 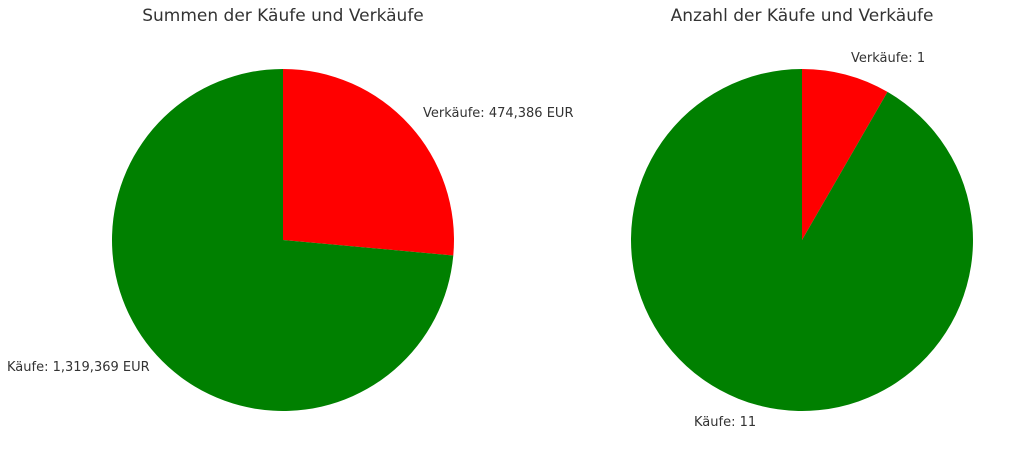 What do you see at coordinates (802, 16) in the screenshot?
I see `chart-title: Anzahl der Käufe und Verkäufe` at bounding box center [802, 16].